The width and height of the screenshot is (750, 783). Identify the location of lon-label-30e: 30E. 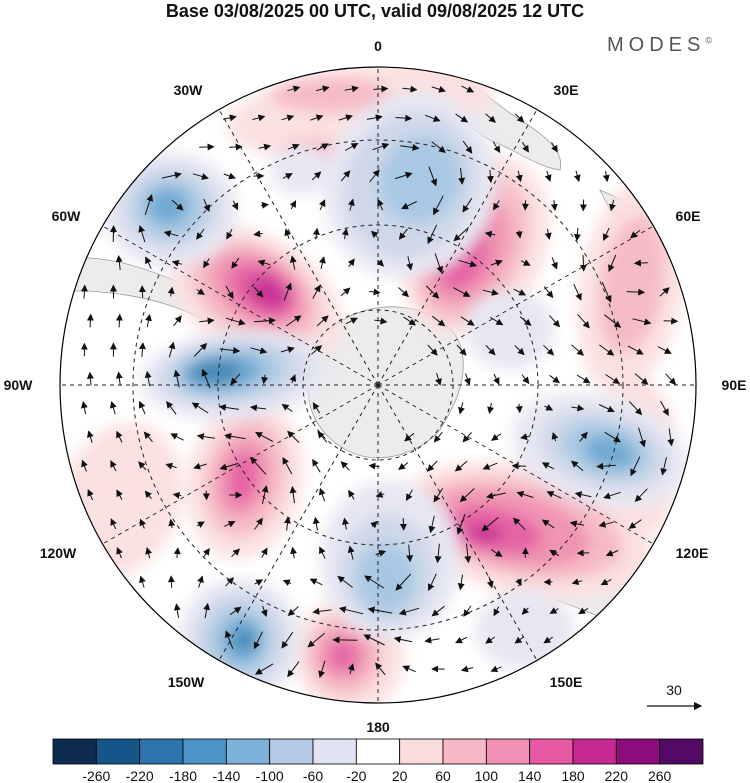
(566, 90).